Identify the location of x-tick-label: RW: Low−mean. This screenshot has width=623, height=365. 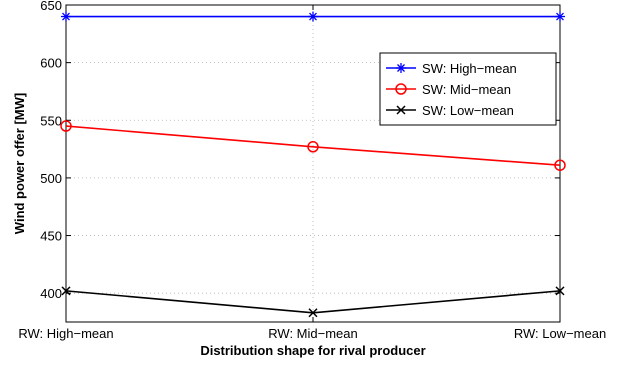
(560, 333).